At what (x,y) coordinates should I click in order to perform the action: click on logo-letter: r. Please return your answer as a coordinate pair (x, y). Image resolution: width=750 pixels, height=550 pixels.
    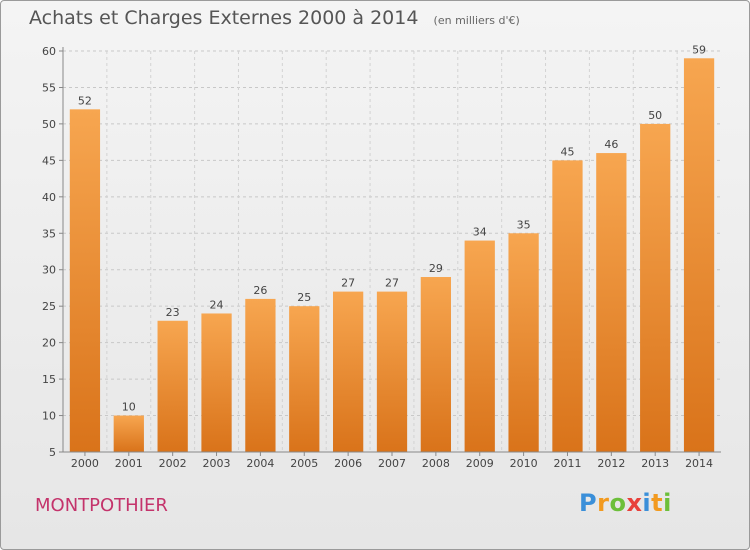
    Looking at the image, I should click on (603, 503).